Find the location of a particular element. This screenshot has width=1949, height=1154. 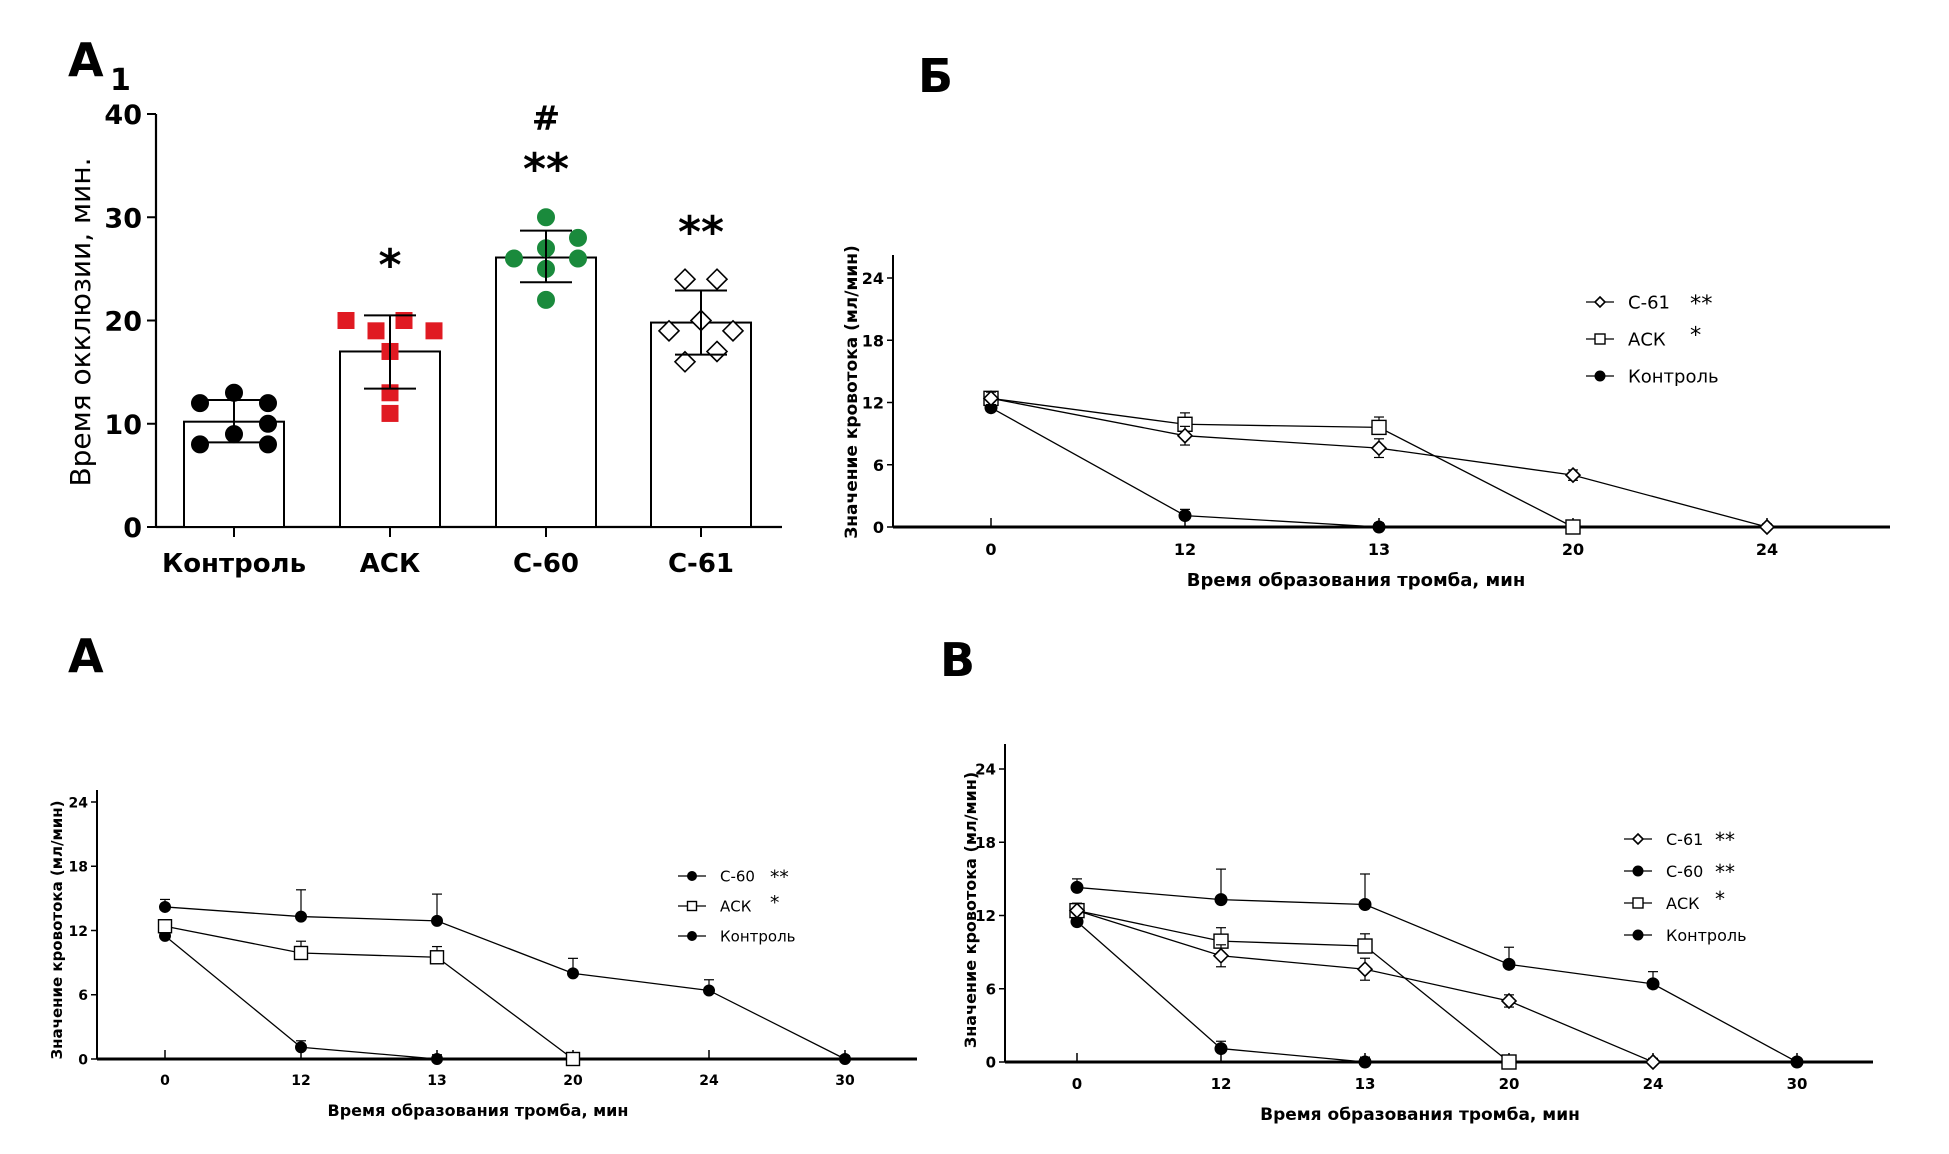

v-y-tick-label: 24 is located at coordinates (985, 770).